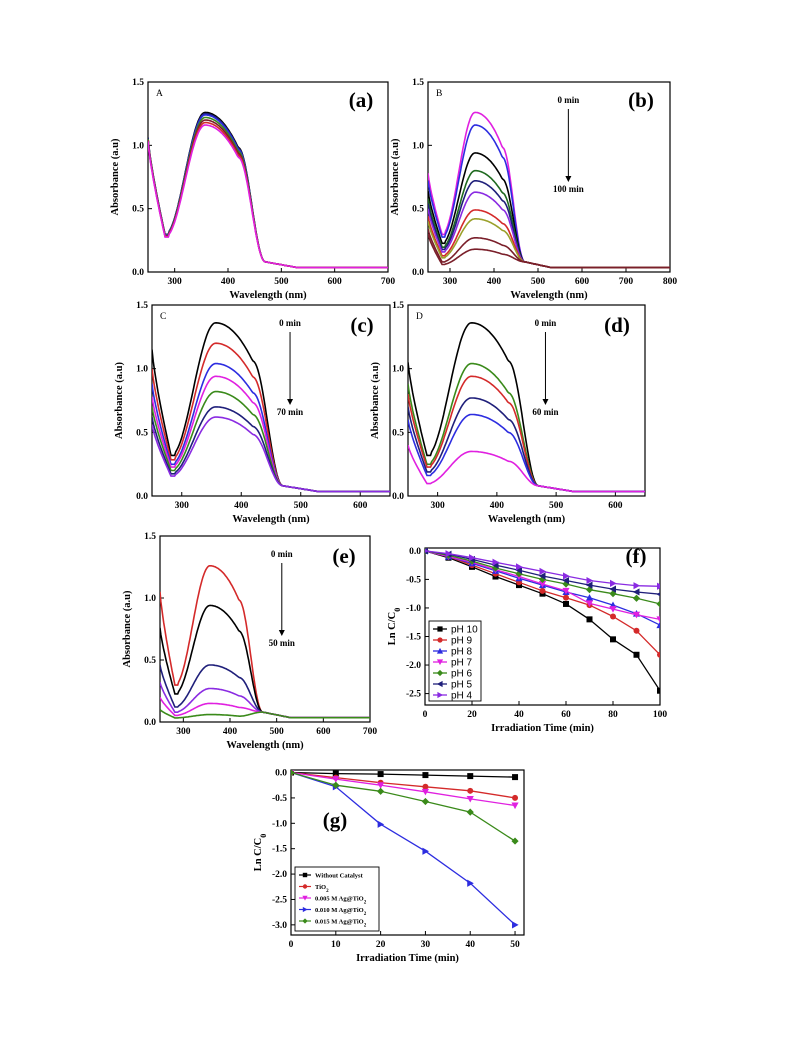 The image size is (793, 1057). Describe the element at coordinates (641, 100) in the screenshot. I see `panel-label: (b)` at that location.